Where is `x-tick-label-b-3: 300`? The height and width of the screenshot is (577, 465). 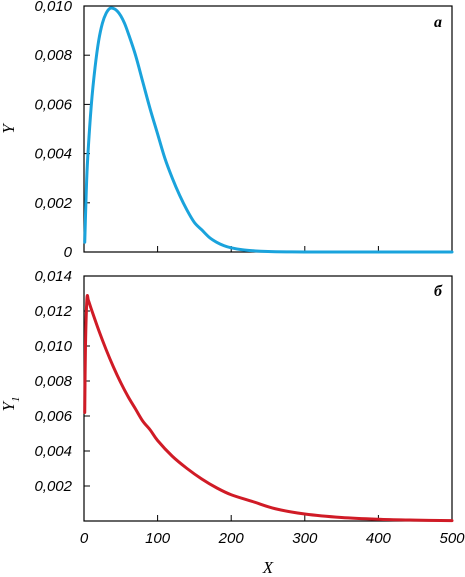
x-tick-label-b-3: 300 is located at coordinates (305, 538).